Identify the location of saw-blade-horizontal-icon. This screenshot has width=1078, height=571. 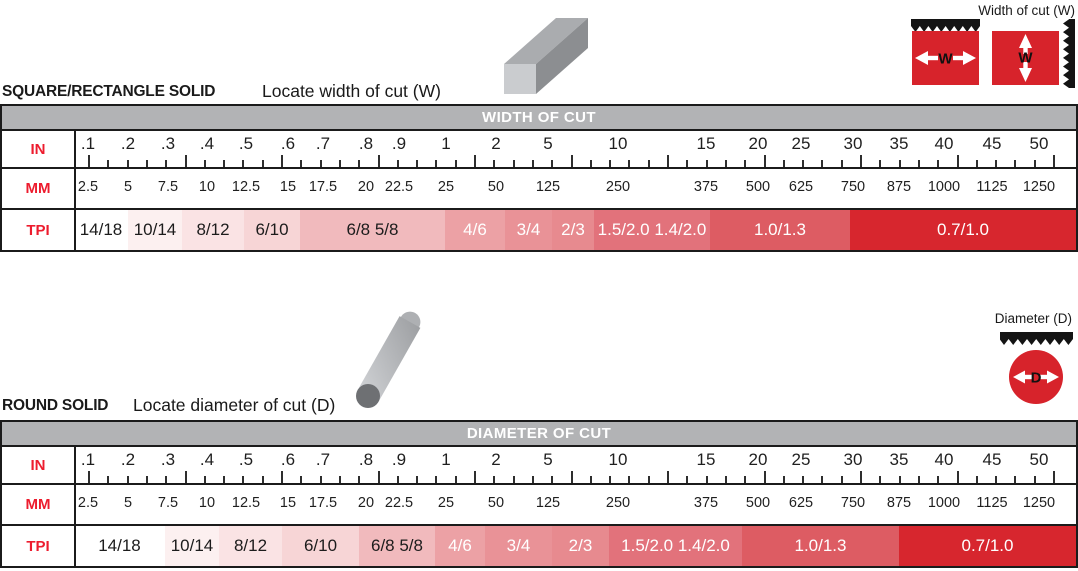
(1036, 338).